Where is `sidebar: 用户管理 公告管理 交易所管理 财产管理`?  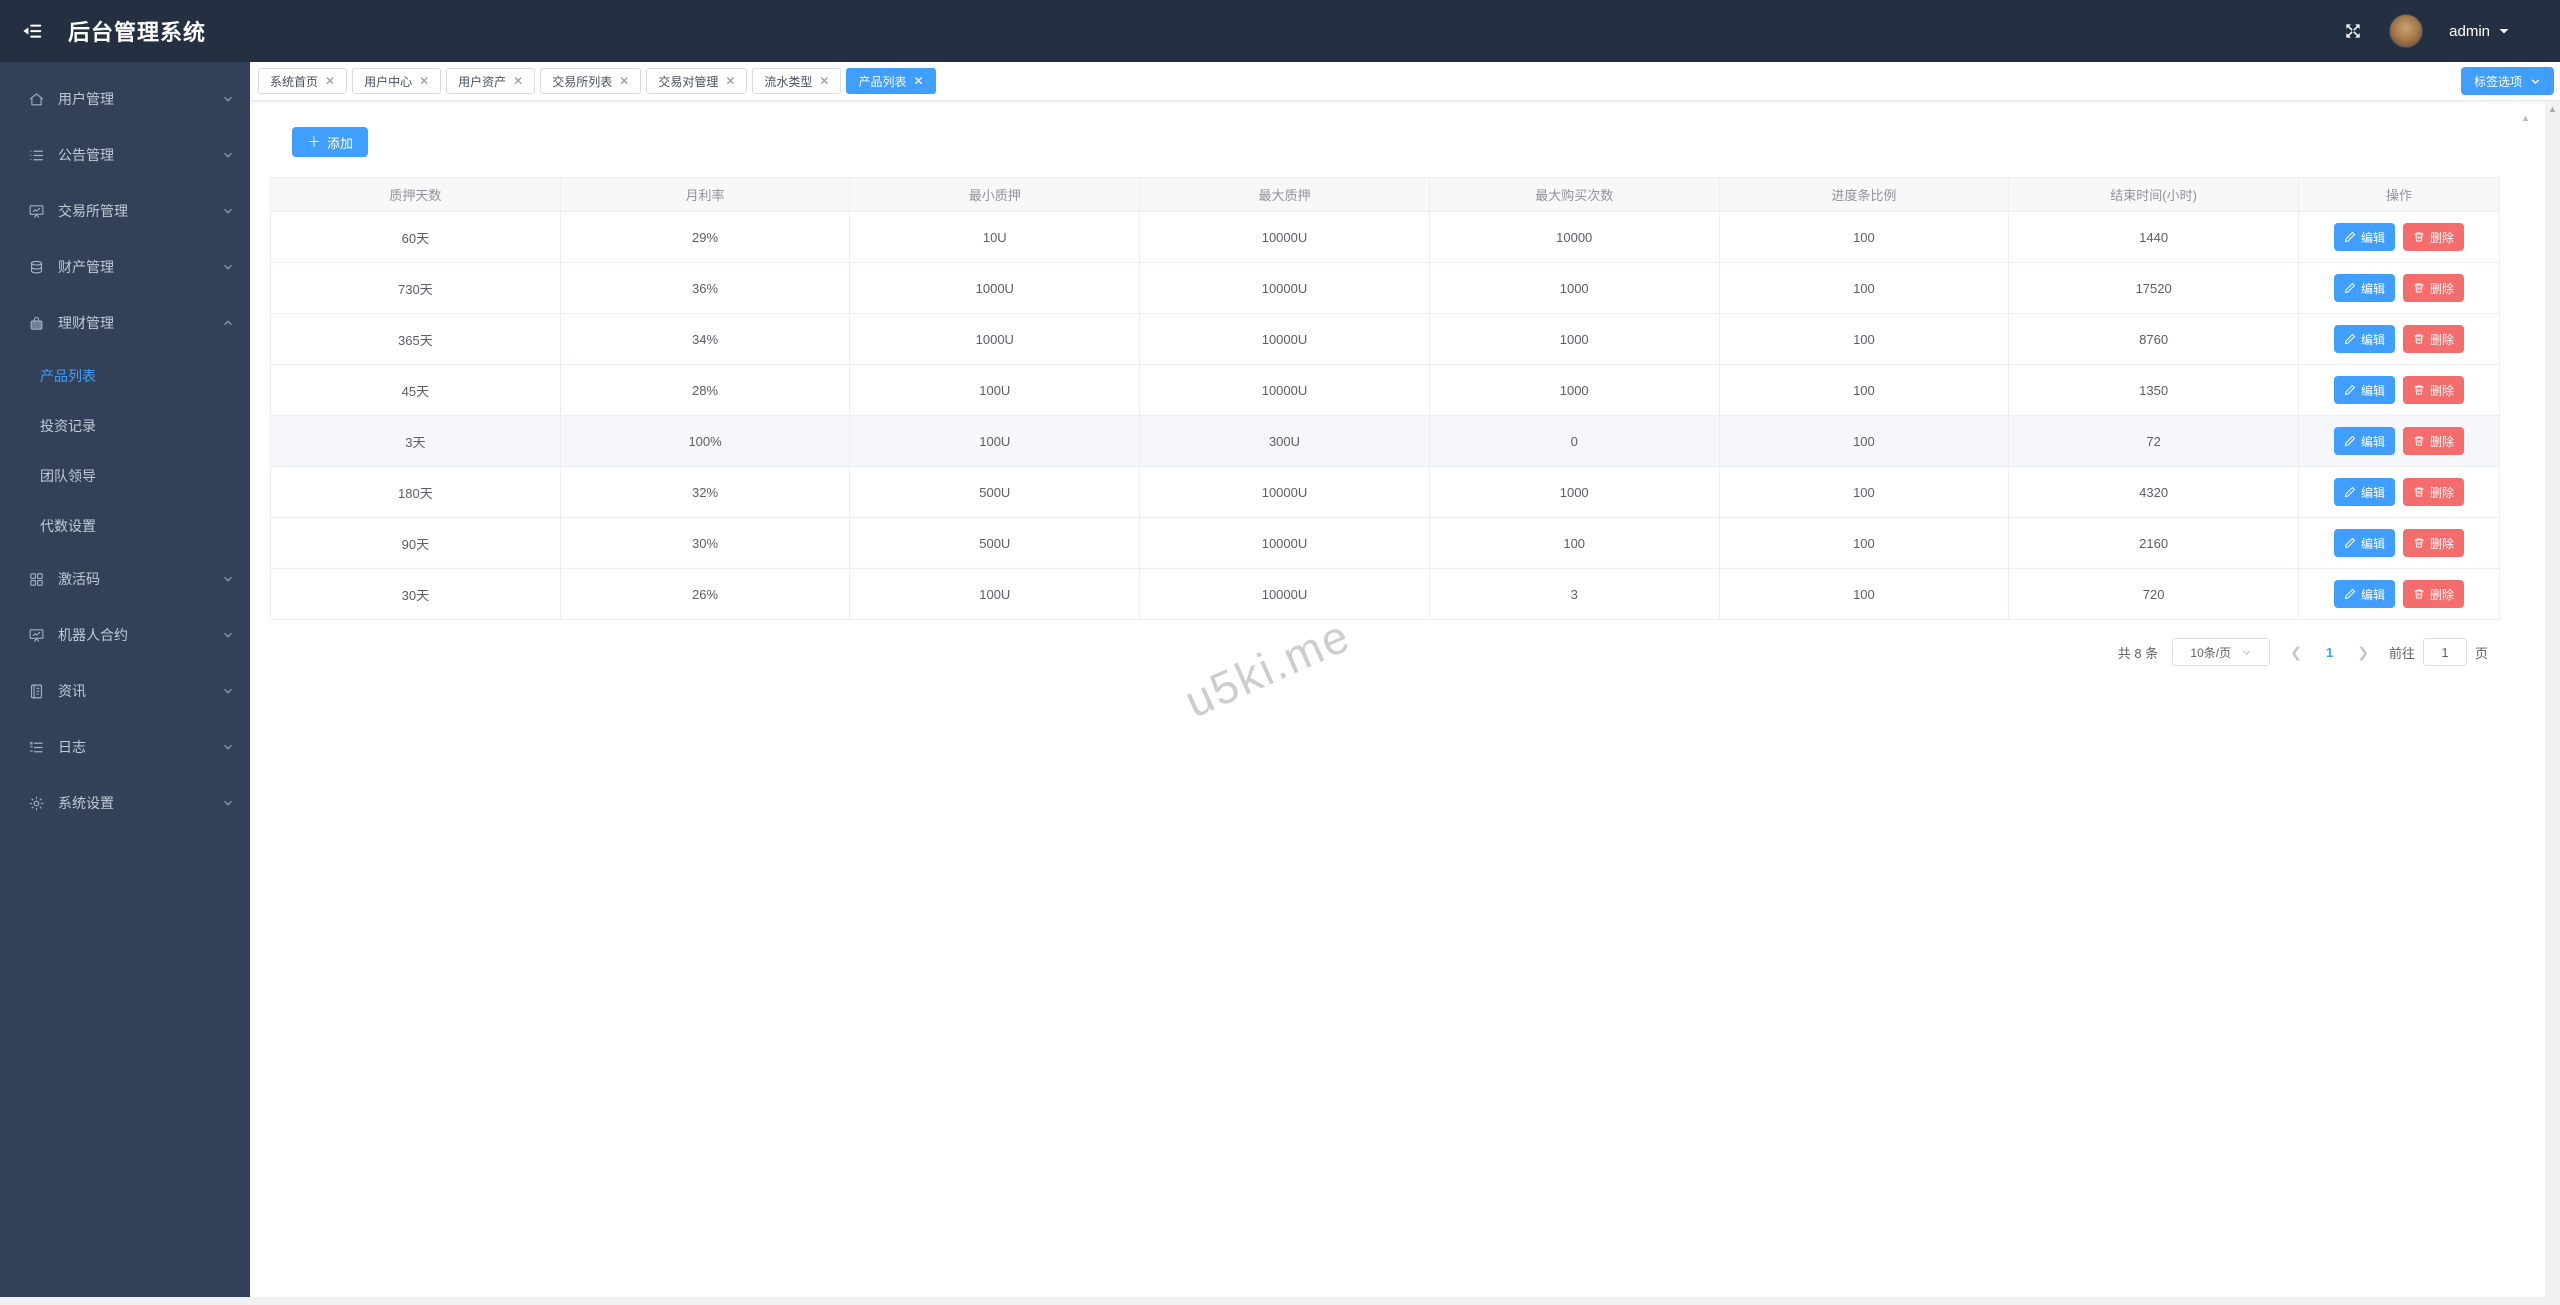
sidebar: 用户管理 公告管理 交易所管理 财产管理 is located at coordinates (125, 679).